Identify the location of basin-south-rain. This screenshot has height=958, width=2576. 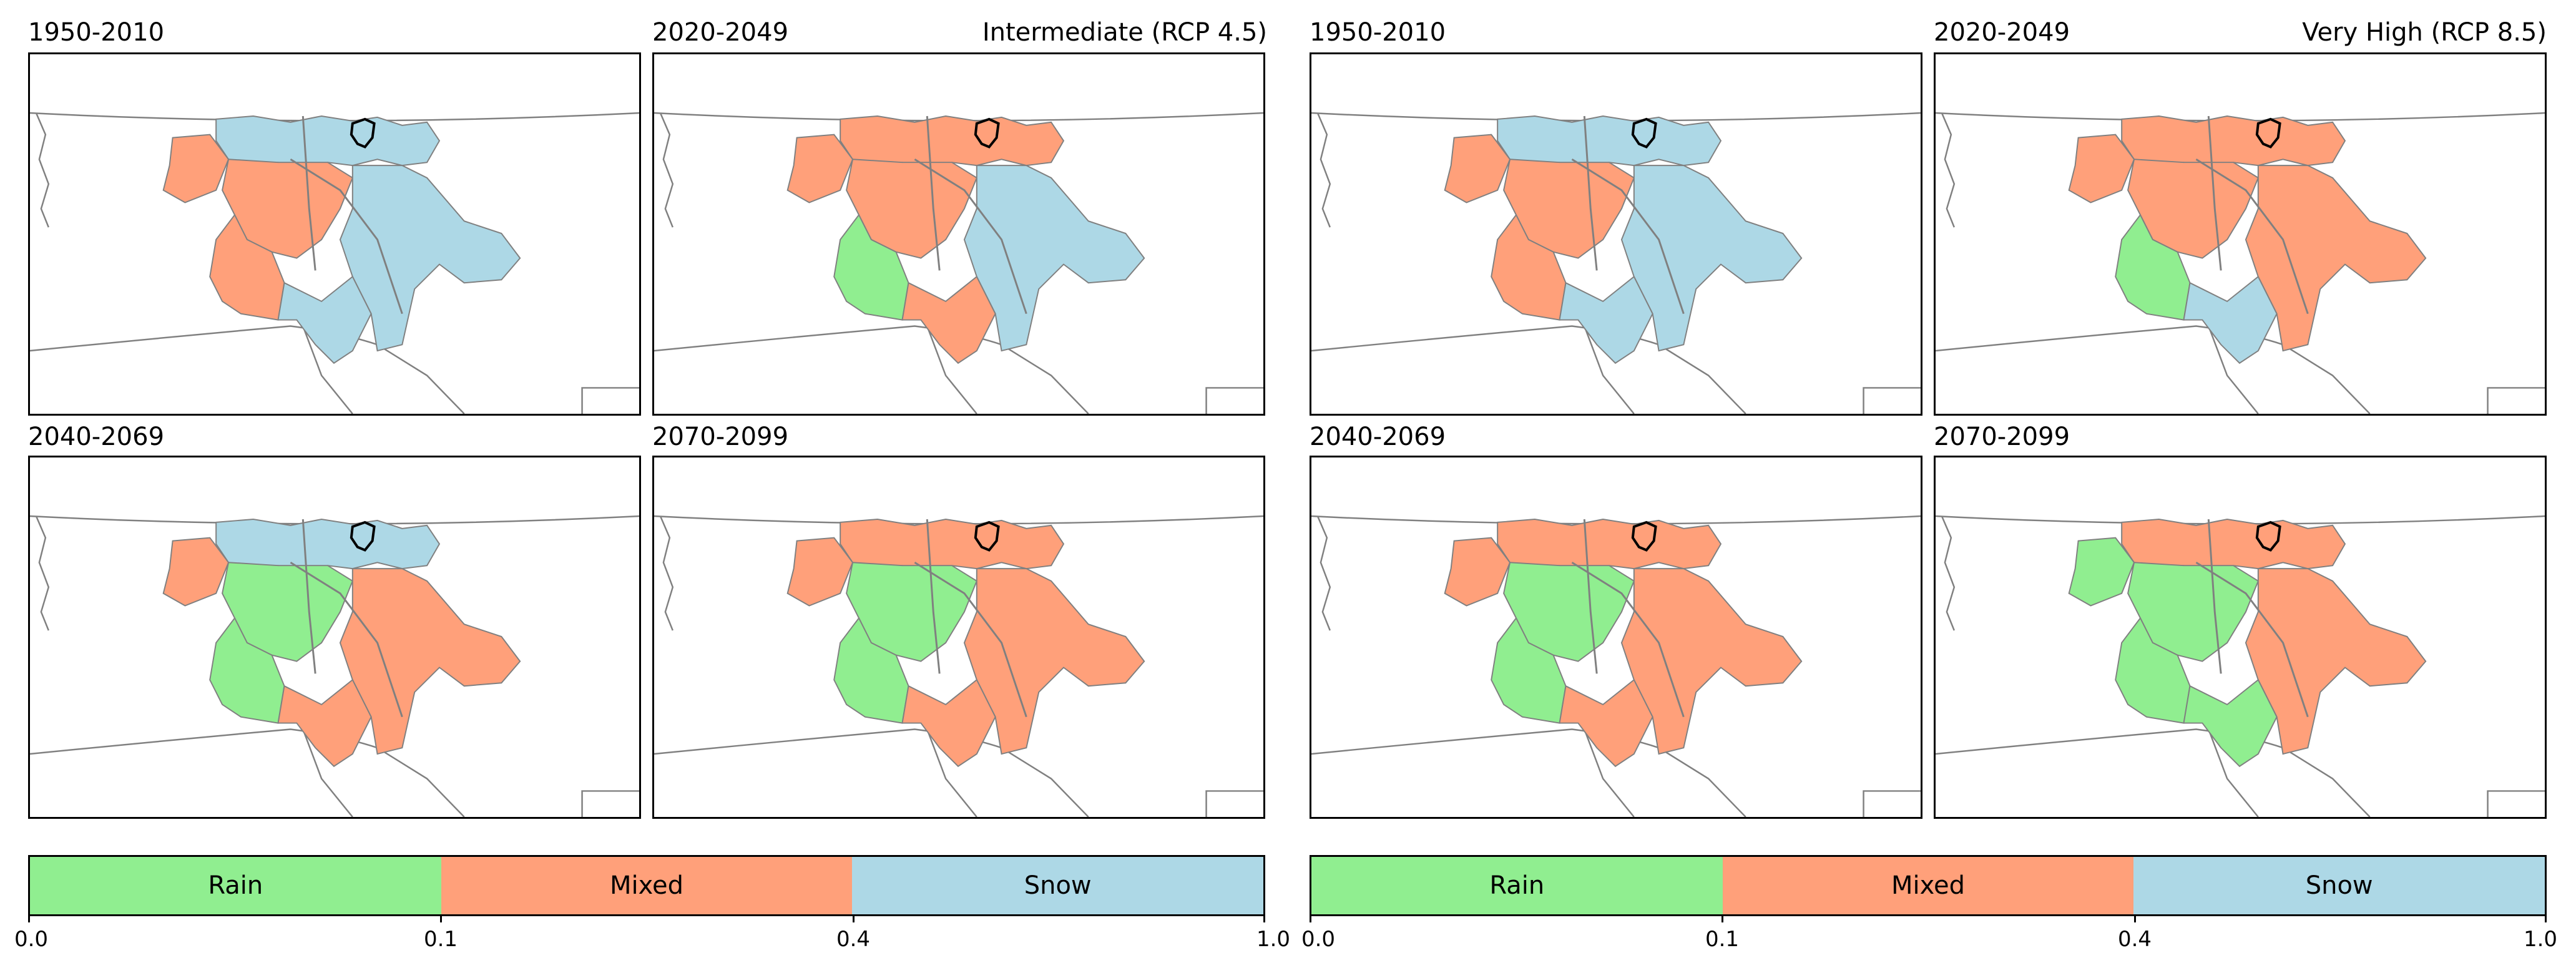
(2230, 723).